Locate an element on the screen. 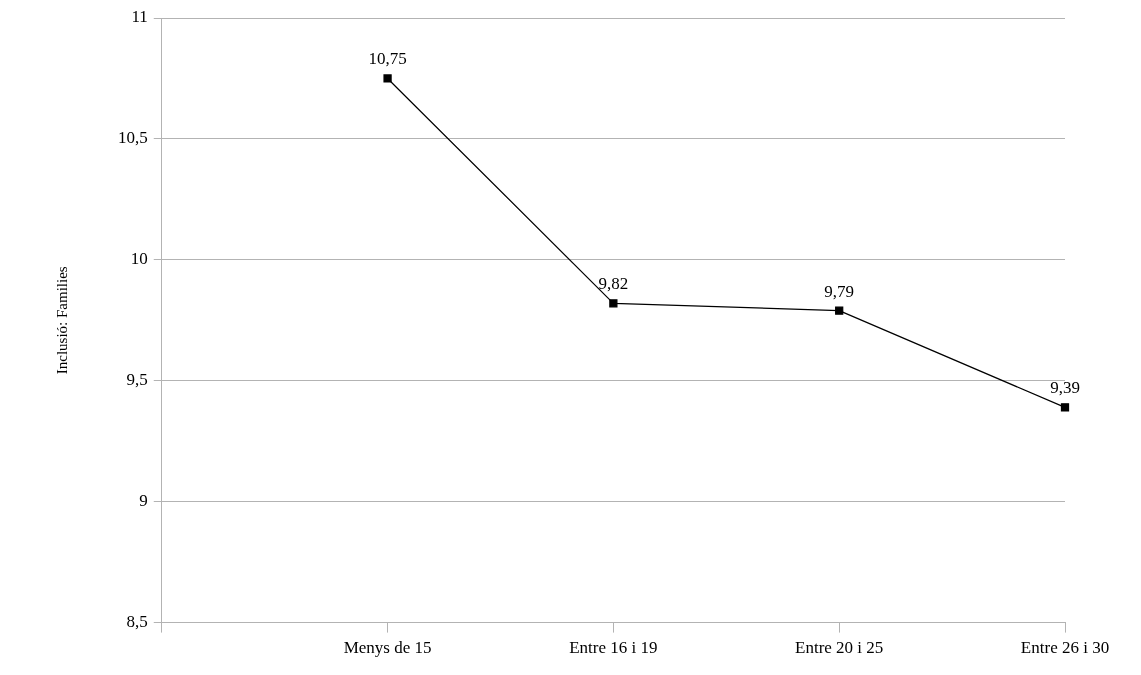  y-axis-title: Inclusió: Families is located at coordinates (61, 320).